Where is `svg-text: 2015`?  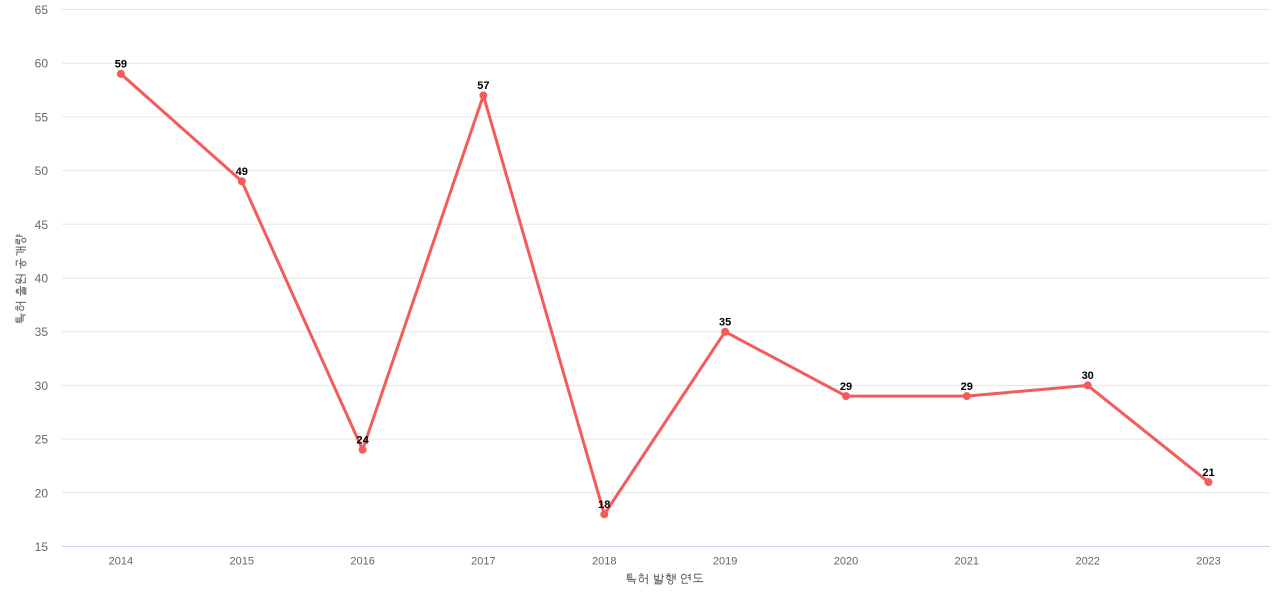
svg-text: 2015 is located at coordinates (242, 562).